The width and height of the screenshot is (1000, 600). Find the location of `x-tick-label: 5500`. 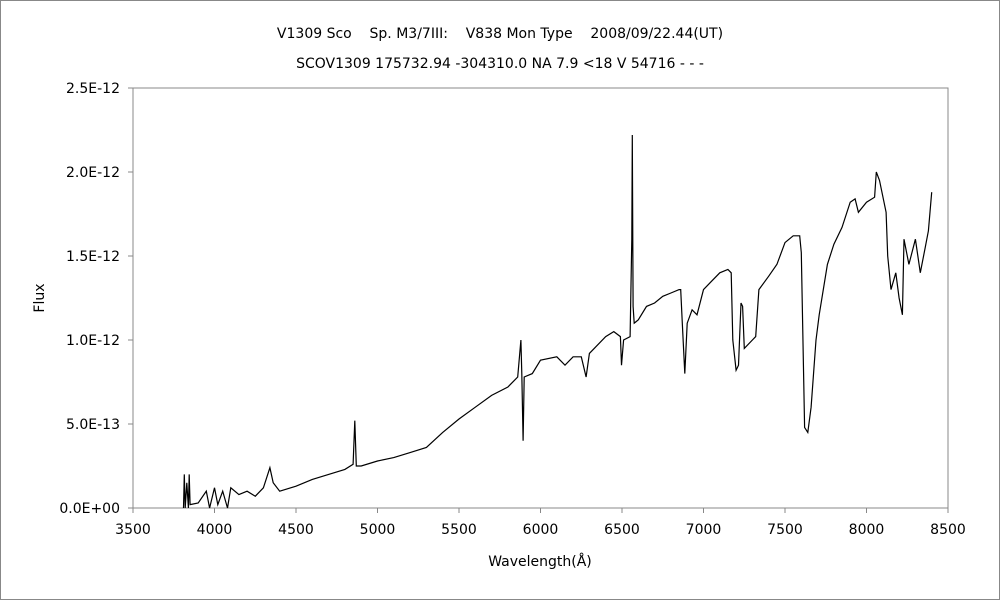

x-tick-label: 5500 is located at coordinates (459, 530).